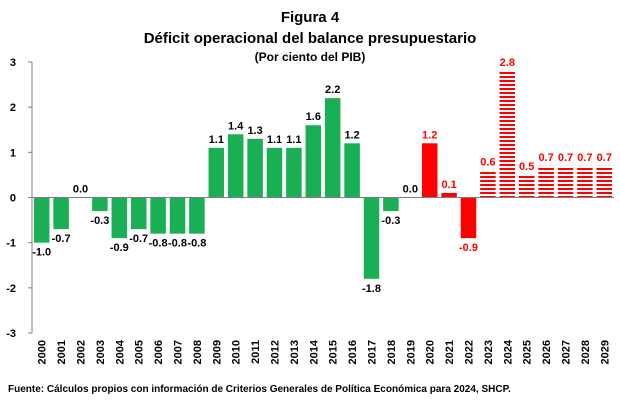 The image size is (620, 407). I want to click on x-tick-label: 2029, so click(605, 352).